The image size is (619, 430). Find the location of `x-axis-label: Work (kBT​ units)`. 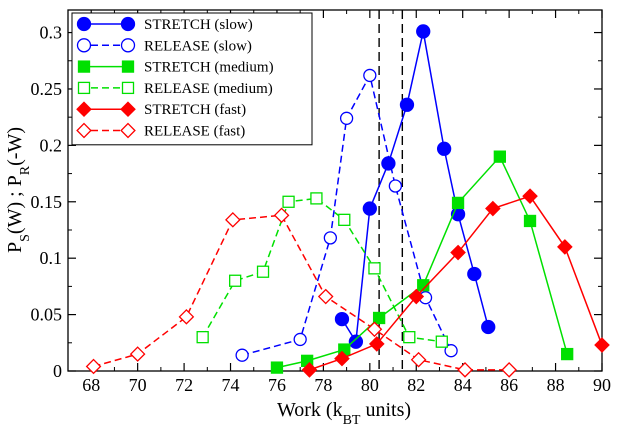

x-axis-label: Work (kBT​ units) is located at coordinates (344, 413).